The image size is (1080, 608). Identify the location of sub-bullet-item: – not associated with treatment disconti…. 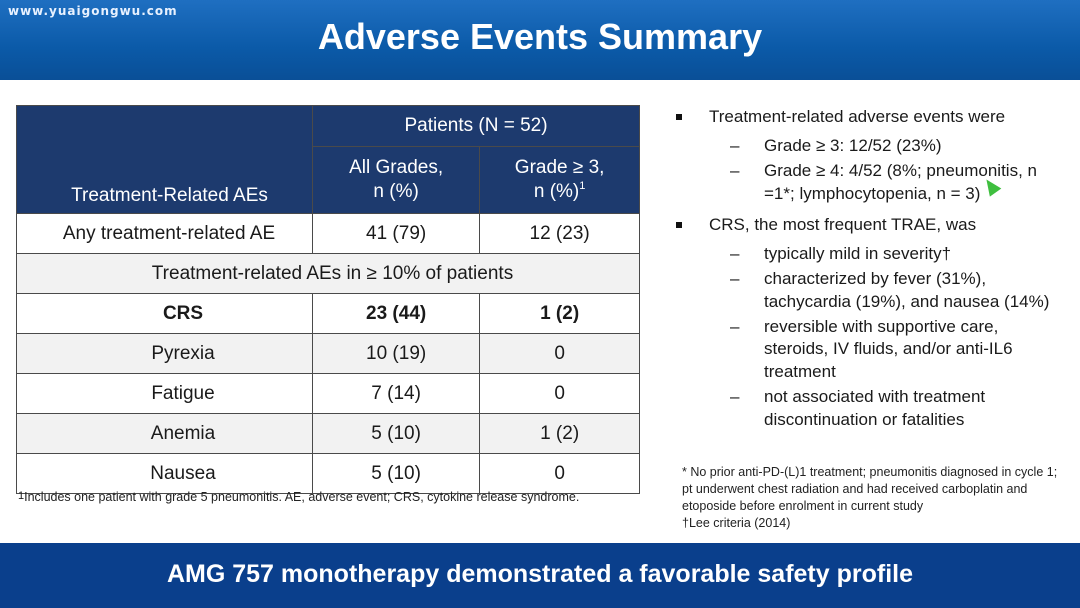
(858, 408).